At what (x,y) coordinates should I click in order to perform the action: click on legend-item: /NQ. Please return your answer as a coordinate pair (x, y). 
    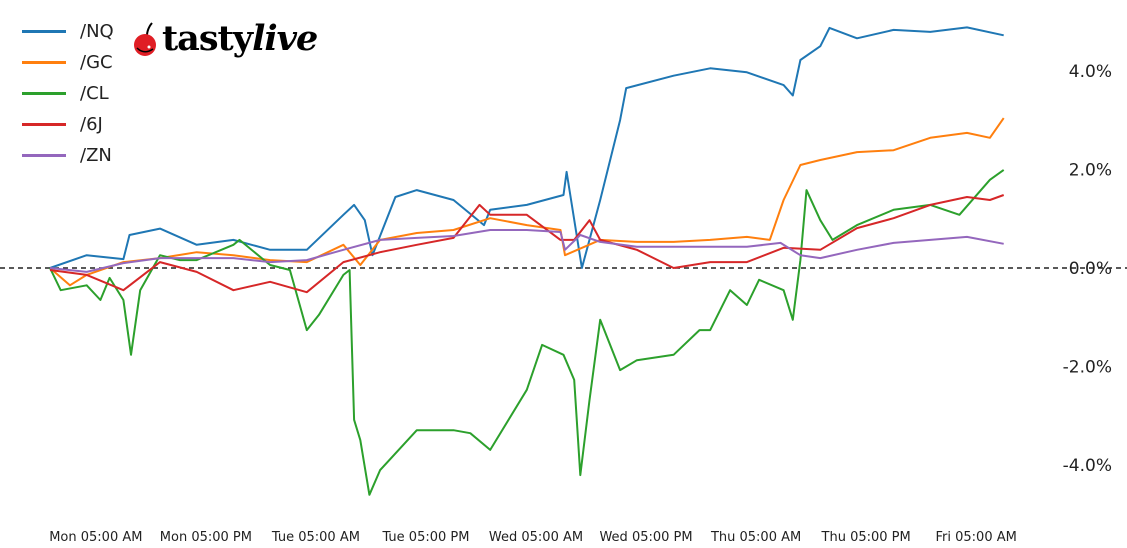
    Looking at the image, I should click on (68, 31).